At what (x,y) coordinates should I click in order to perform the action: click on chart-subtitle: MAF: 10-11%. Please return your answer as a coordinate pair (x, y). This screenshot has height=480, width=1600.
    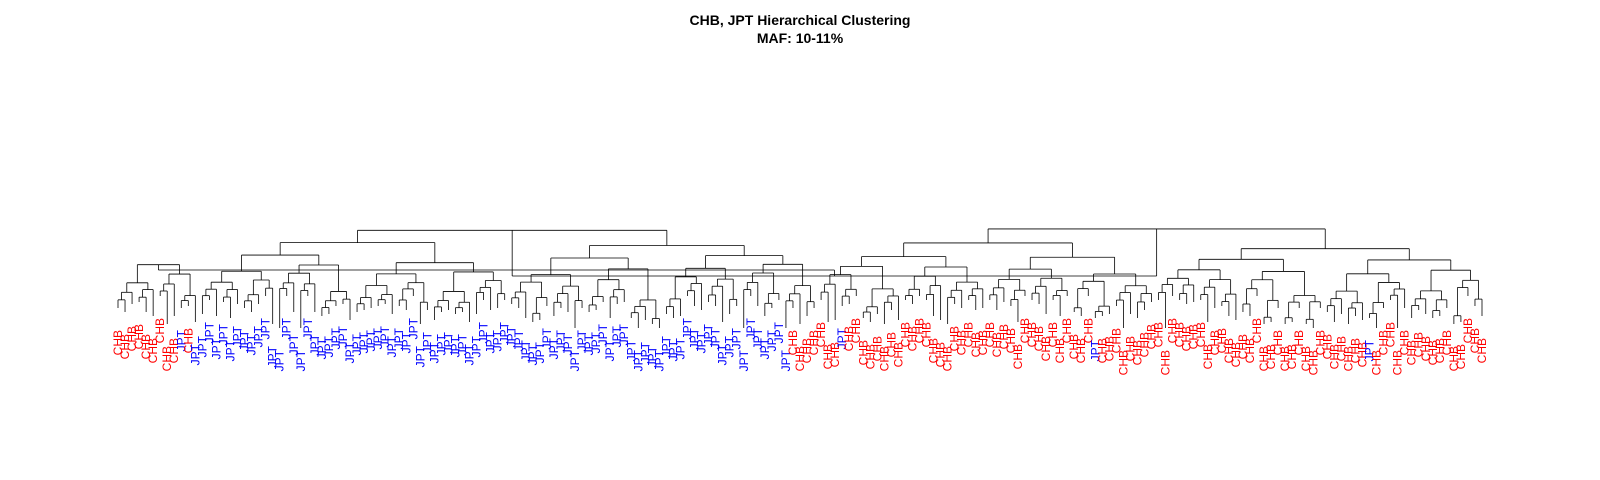
    Looking at the image, I should click on (800, 38).